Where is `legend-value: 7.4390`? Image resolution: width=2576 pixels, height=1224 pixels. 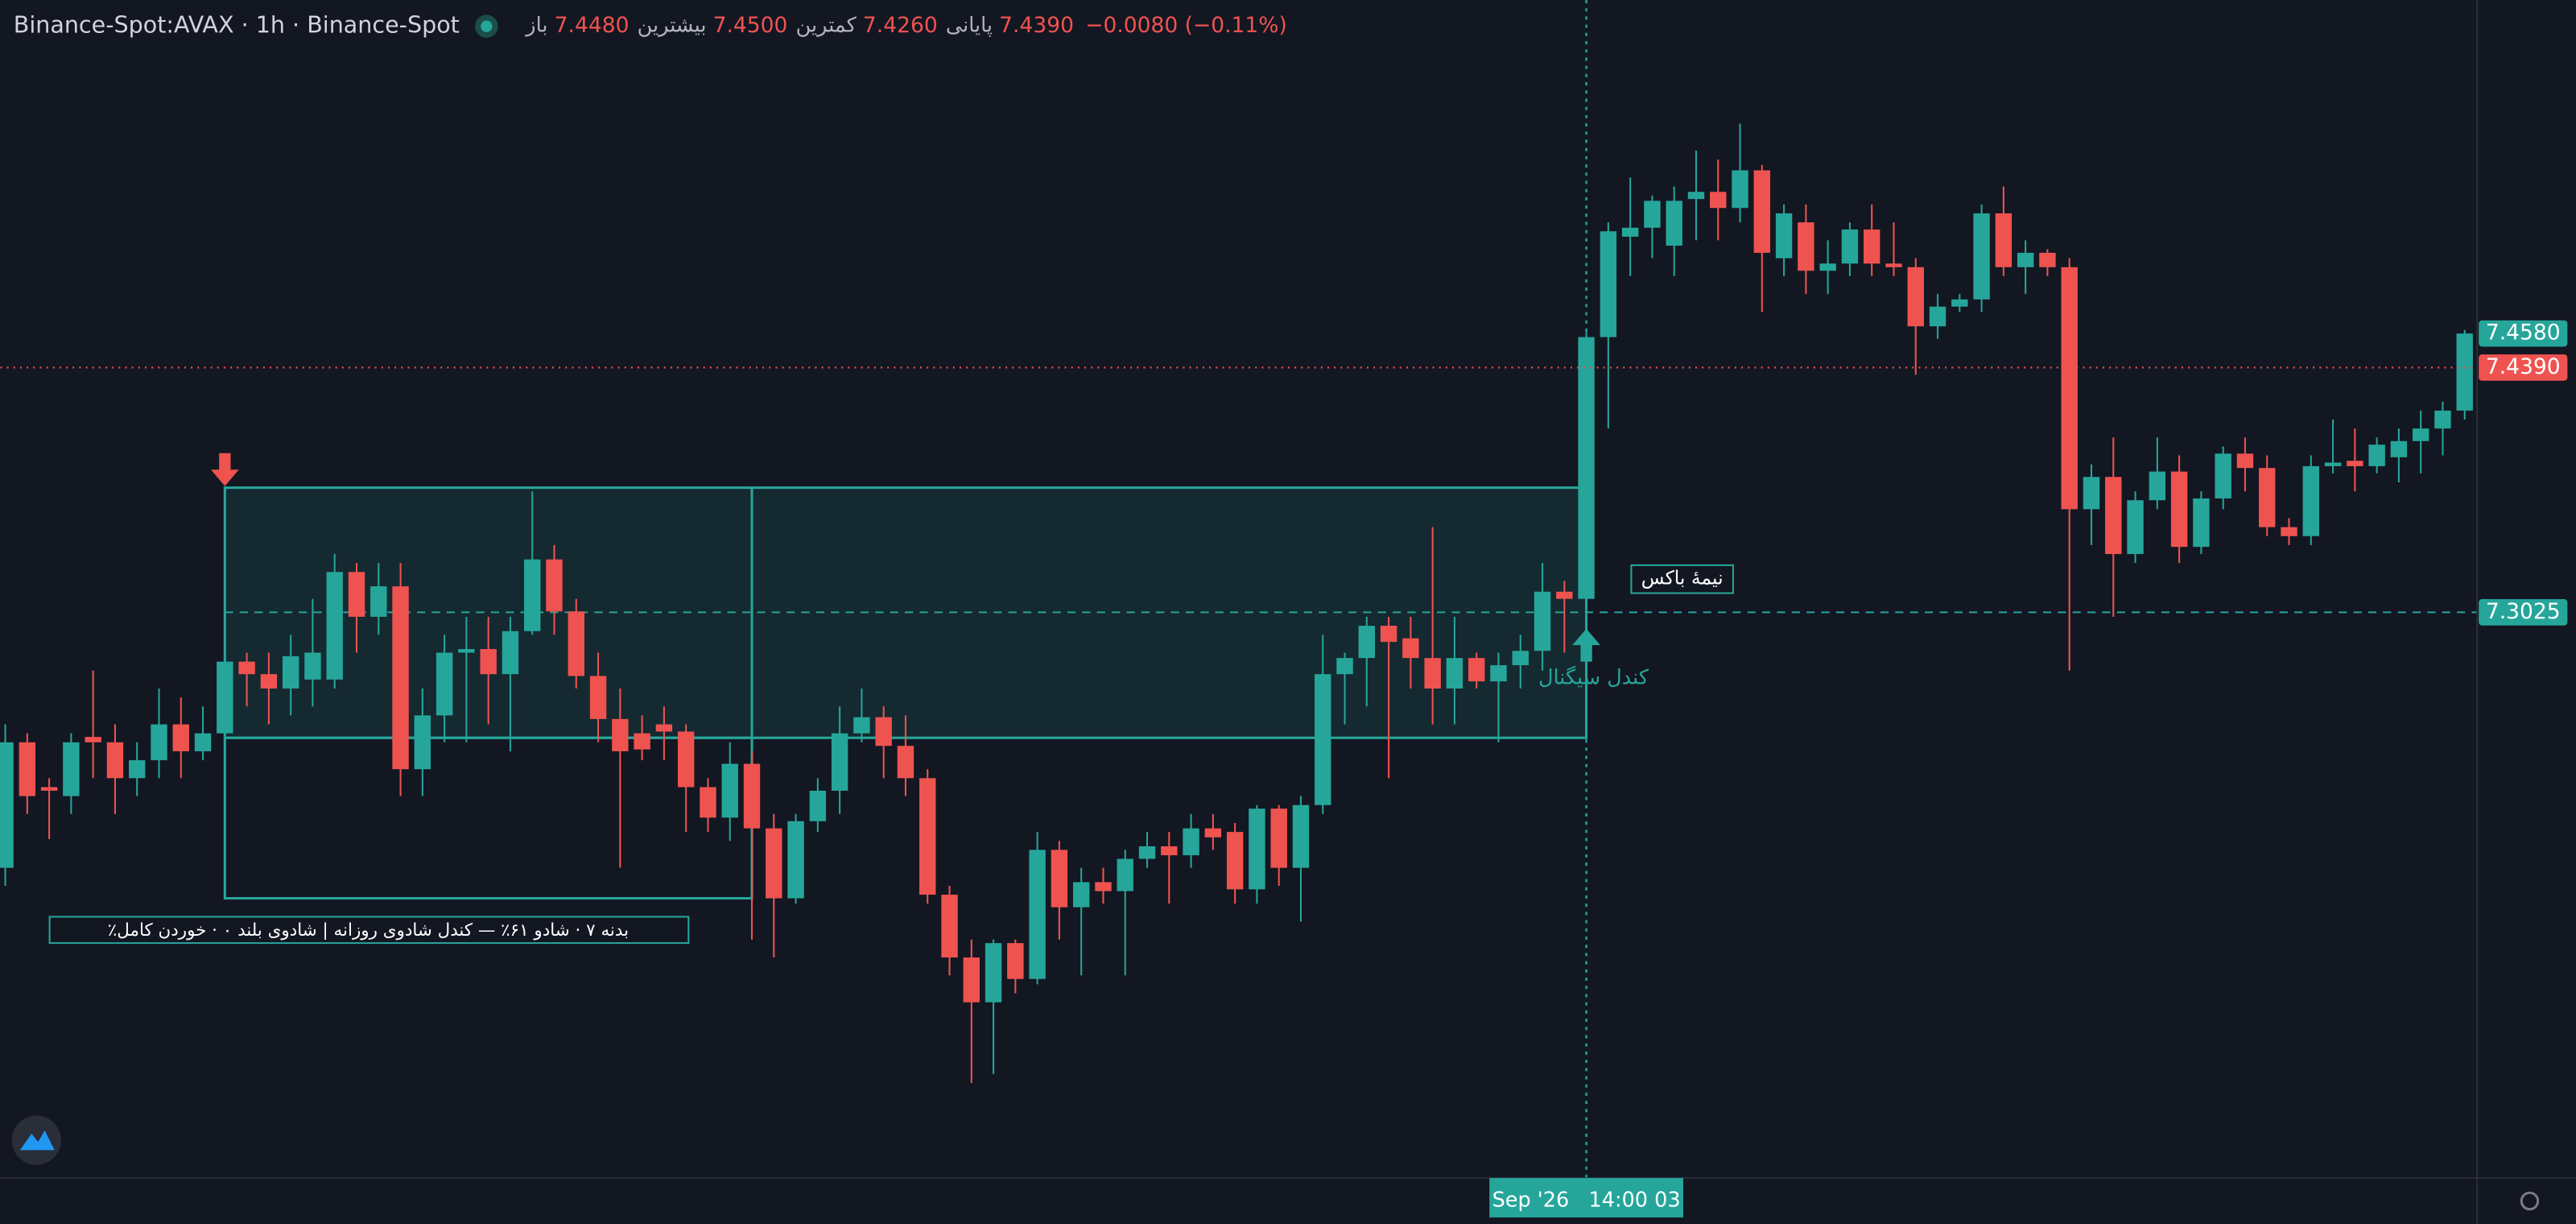 legend-value: 7.4390 is located at coordinates (1036, 25).